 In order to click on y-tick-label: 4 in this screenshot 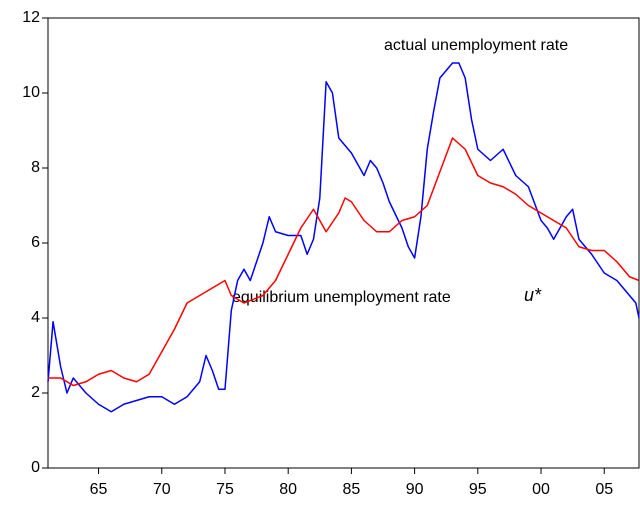, I will do `click(35, 317)`.